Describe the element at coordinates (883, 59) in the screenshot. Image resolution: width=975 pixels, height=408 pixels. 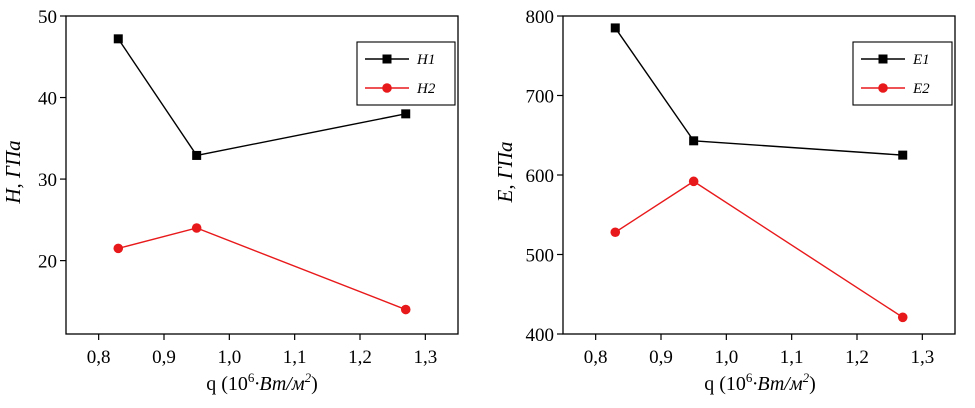
I see `legend-marker-E1` at that location.